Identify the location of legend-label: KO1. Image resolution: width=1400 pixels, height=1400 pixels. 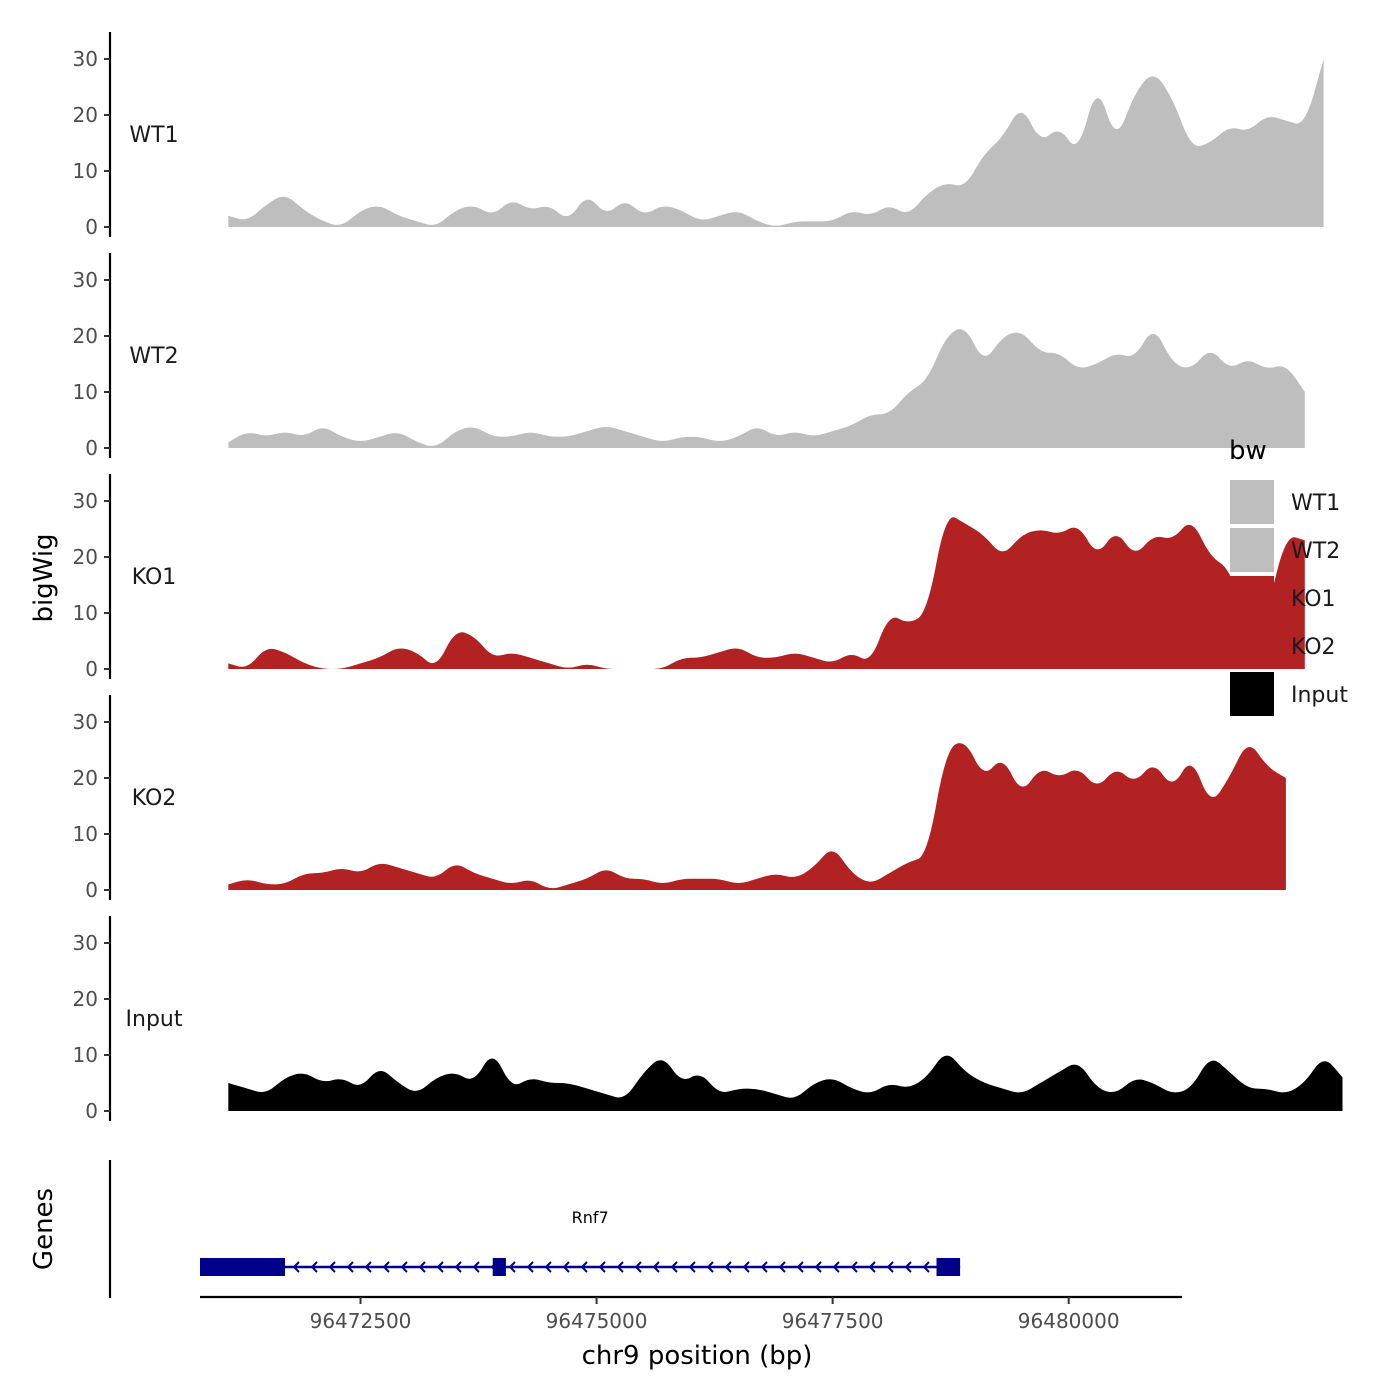
(1313, 599).